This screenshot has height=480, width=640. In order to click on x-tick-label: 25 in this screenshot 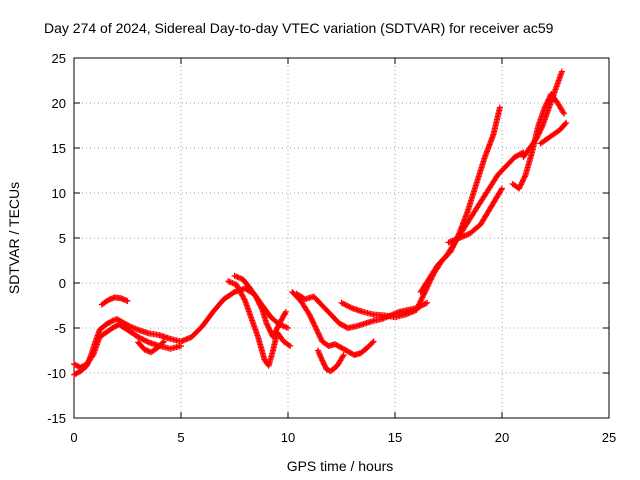, I will do `click(609, 437)`.